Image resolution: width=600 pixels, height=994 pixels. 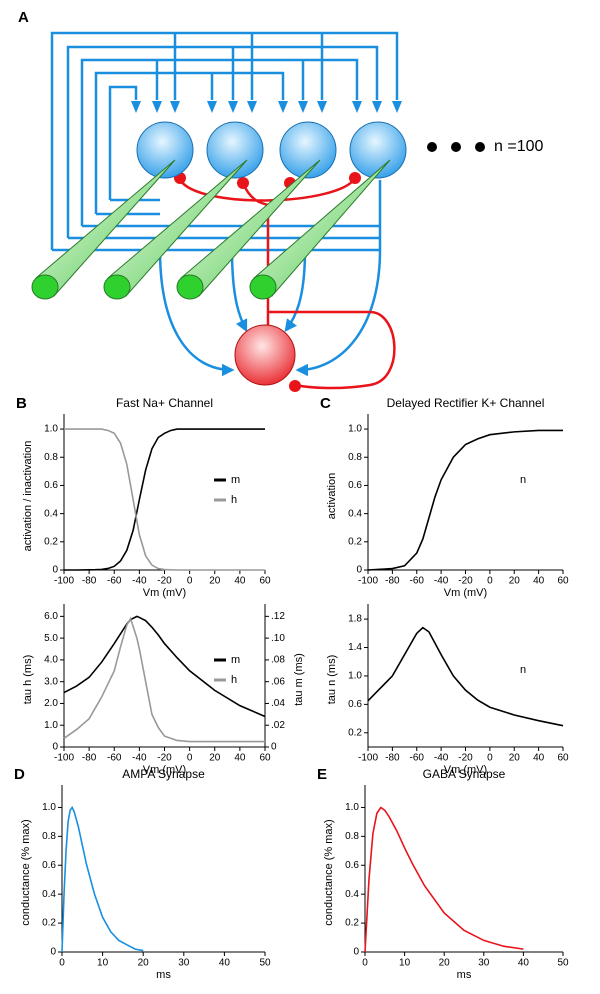 What do you see at coordinates (278, 616) in the screenshot?
I see `y2-tick-label: .12` at bounding box center [278, 616].